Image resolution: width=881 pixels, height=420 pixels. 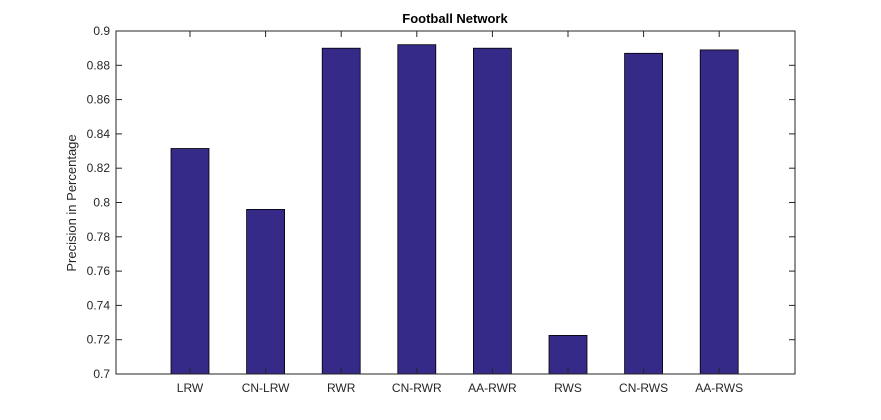 I want to click on y-tick-label: 0.78, so click(x=99, y=237).